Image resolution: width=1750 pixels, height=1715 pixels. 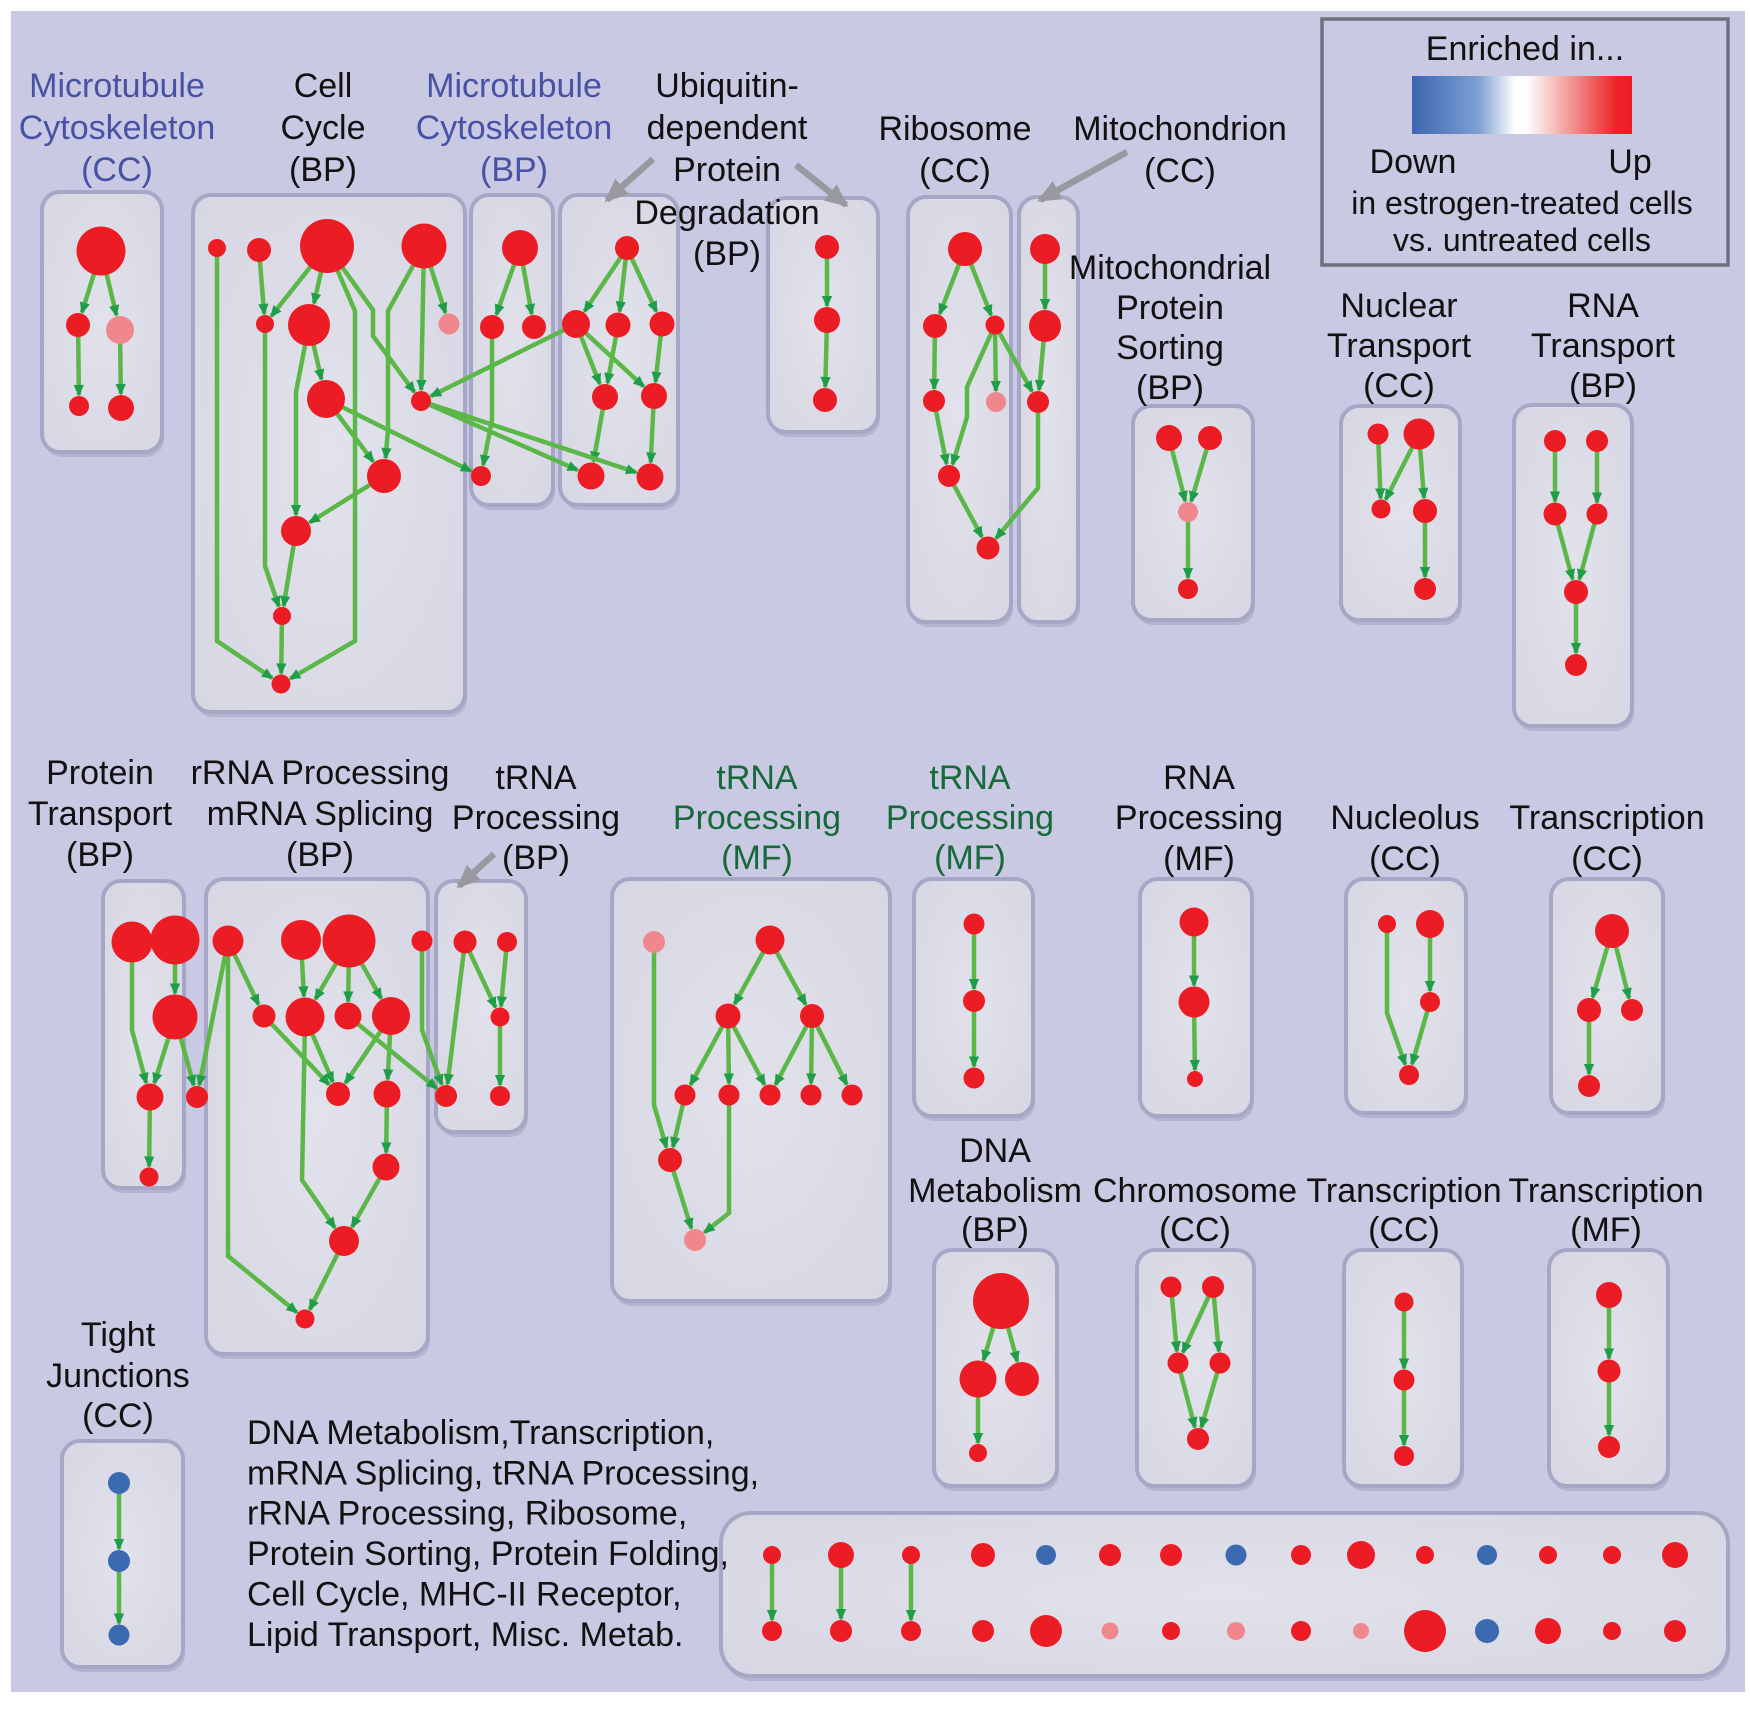 I want to click on svg-text: Cell Cycle, MHC-II Receptor,, so click(x=464, y=1595).